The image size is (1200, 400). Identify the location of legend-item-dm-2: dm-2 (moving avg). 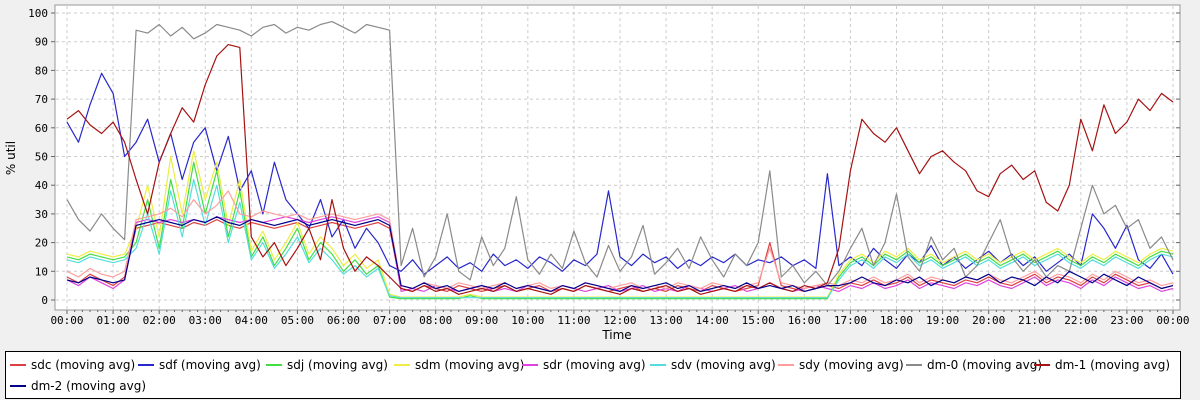
(78, 385).